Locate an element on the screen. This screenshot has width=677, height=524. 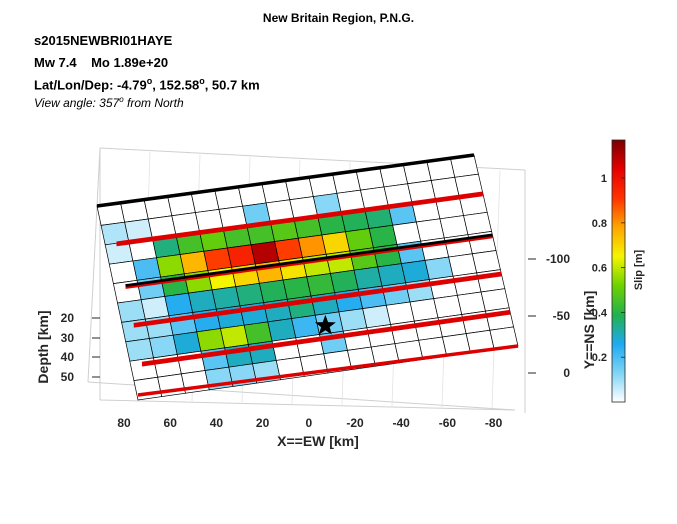
colorbar-tick-label: 0.2 is located at coordinates (599, 358).